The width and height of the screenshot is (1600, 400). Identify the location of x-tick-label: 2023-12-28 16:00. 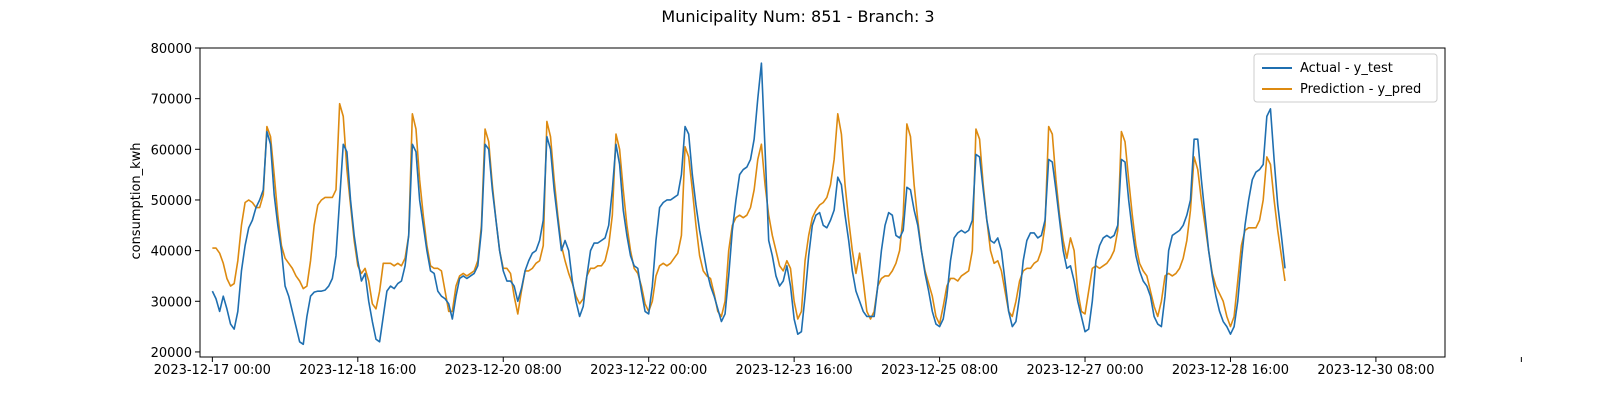
(1230, 370).